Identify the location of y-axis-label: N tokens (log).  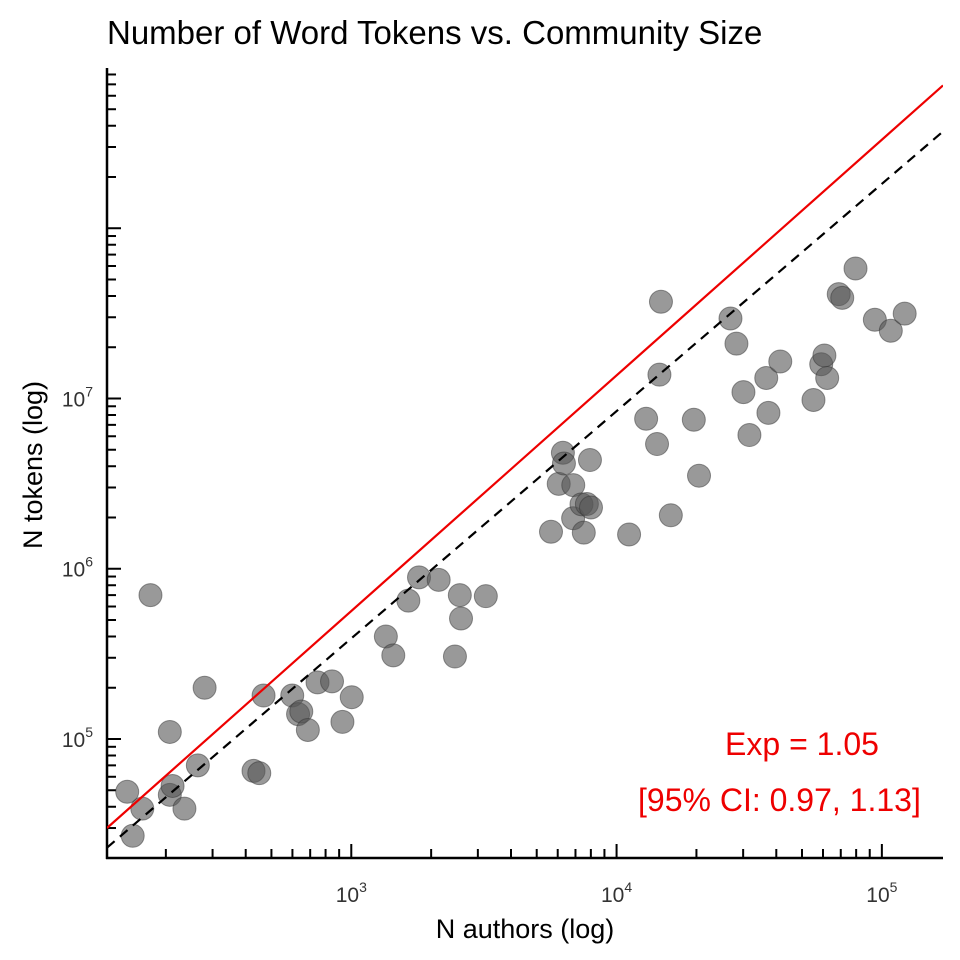
(33, 465).